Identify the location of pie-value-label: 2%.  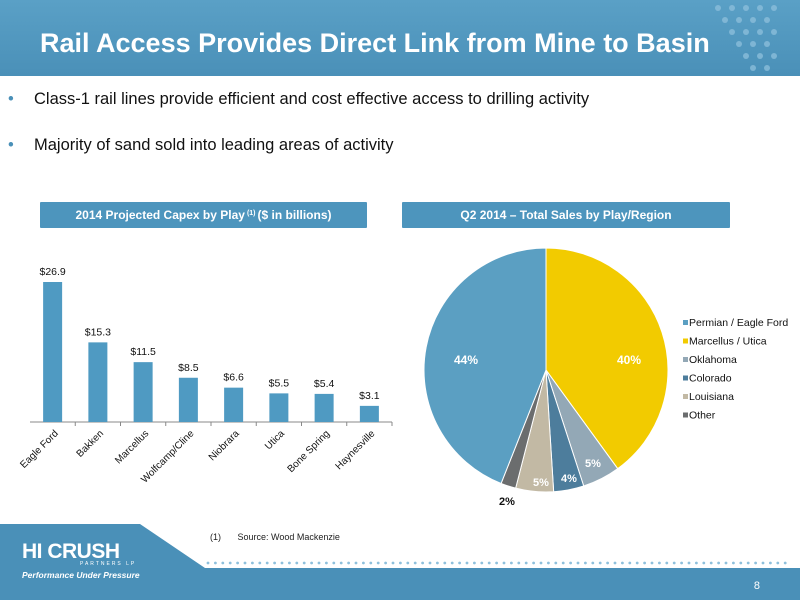
(507, 502).